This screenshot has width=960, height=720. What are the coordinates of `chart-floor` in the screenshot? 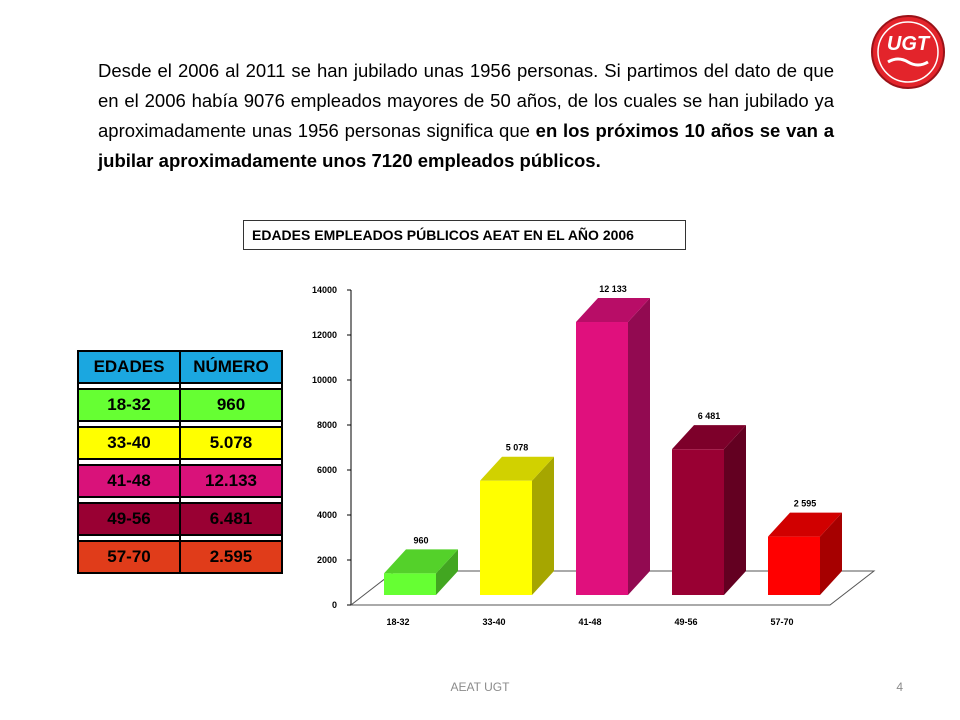 It's located at (612, 588).